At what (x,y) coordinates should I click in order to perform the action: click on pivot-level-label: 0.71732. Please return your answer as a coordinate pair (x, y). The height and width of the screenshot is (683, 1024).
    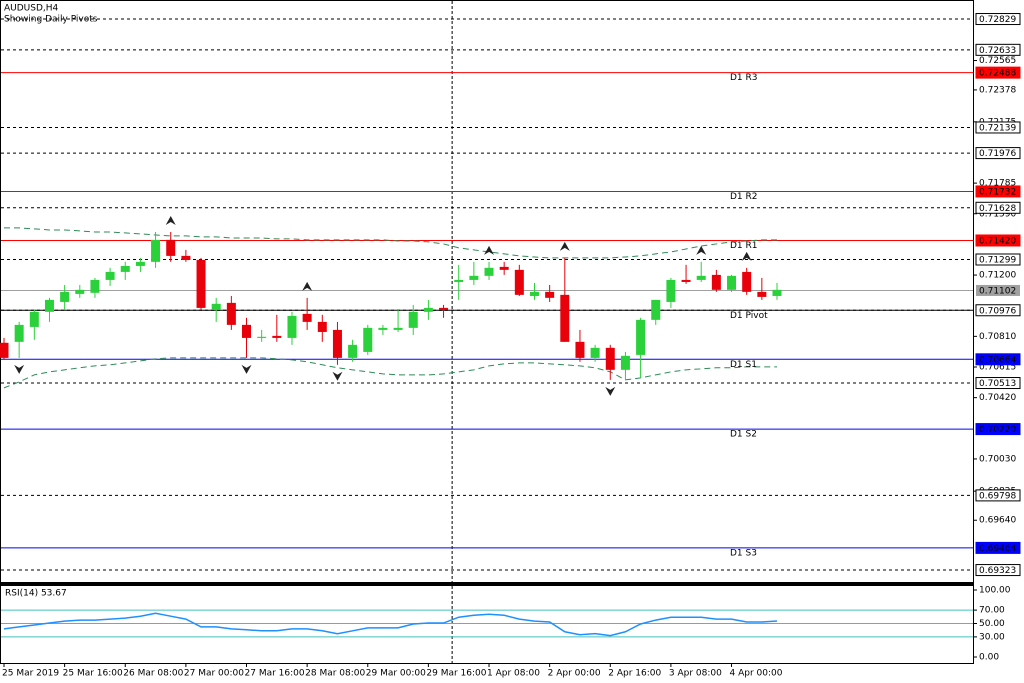
    Looking at the image, I should click on (997, 192).